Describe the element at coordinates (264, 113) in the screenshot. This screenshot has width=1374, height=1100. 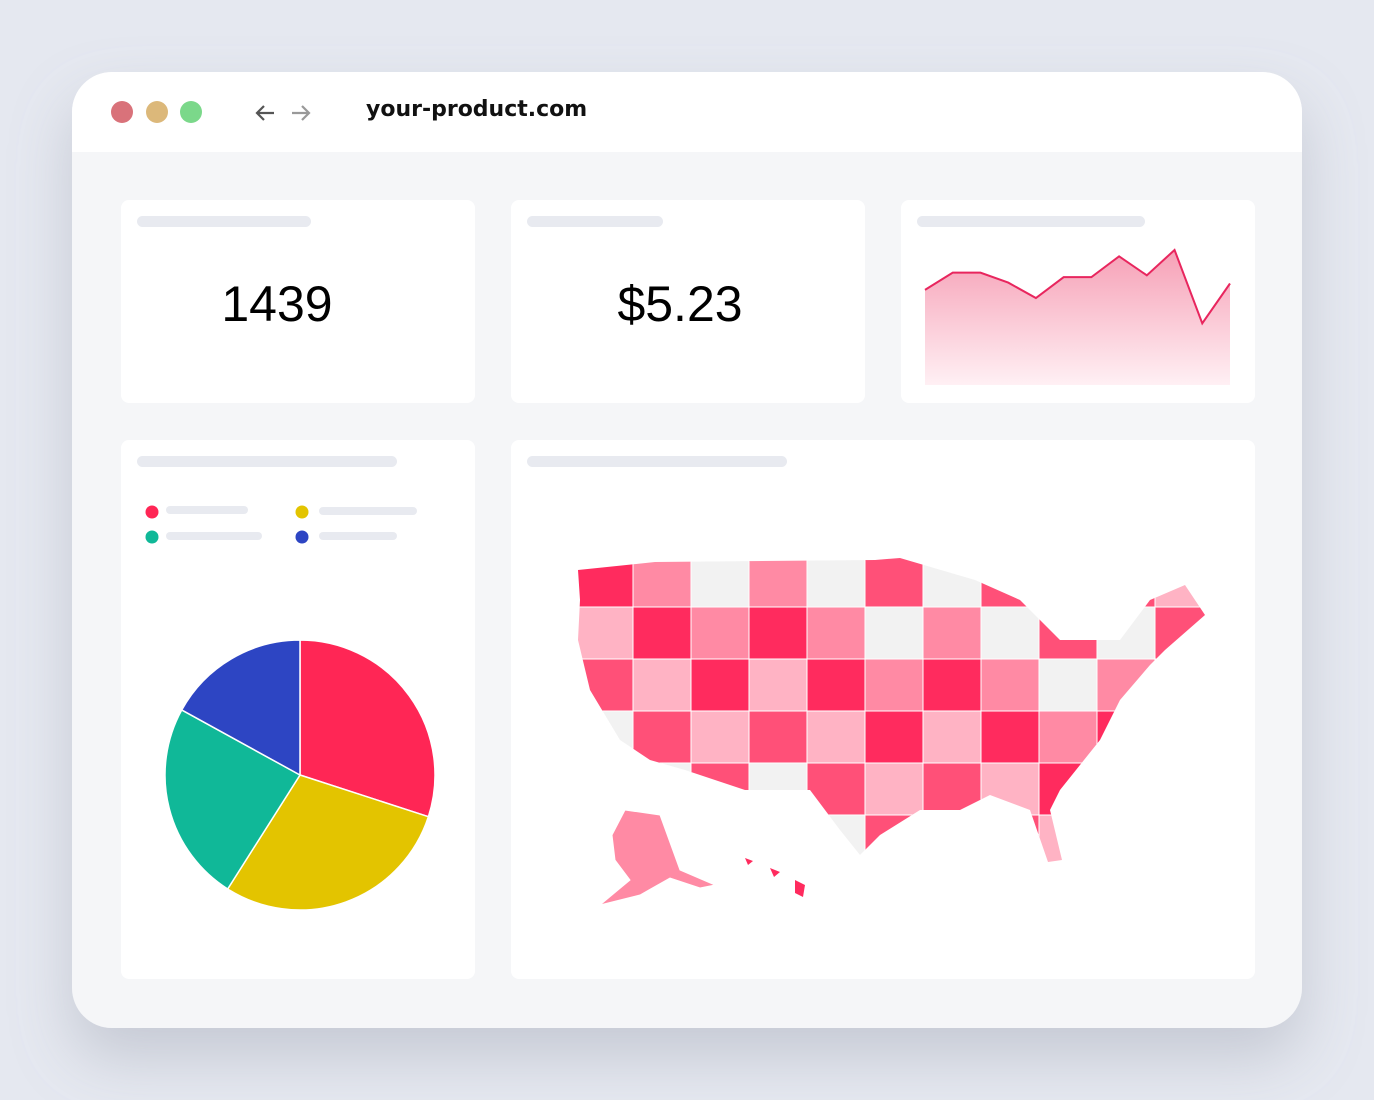
I see `back-button` at that location.